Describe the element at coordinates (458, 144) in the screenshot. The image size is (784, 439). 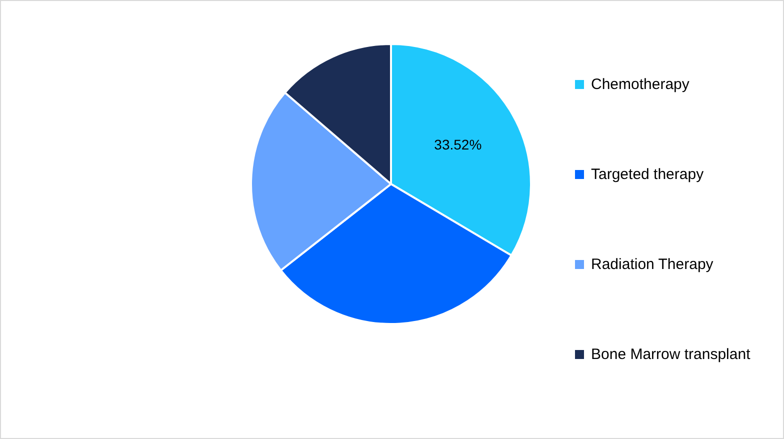
I see `data-label: 33.52%` at that location.